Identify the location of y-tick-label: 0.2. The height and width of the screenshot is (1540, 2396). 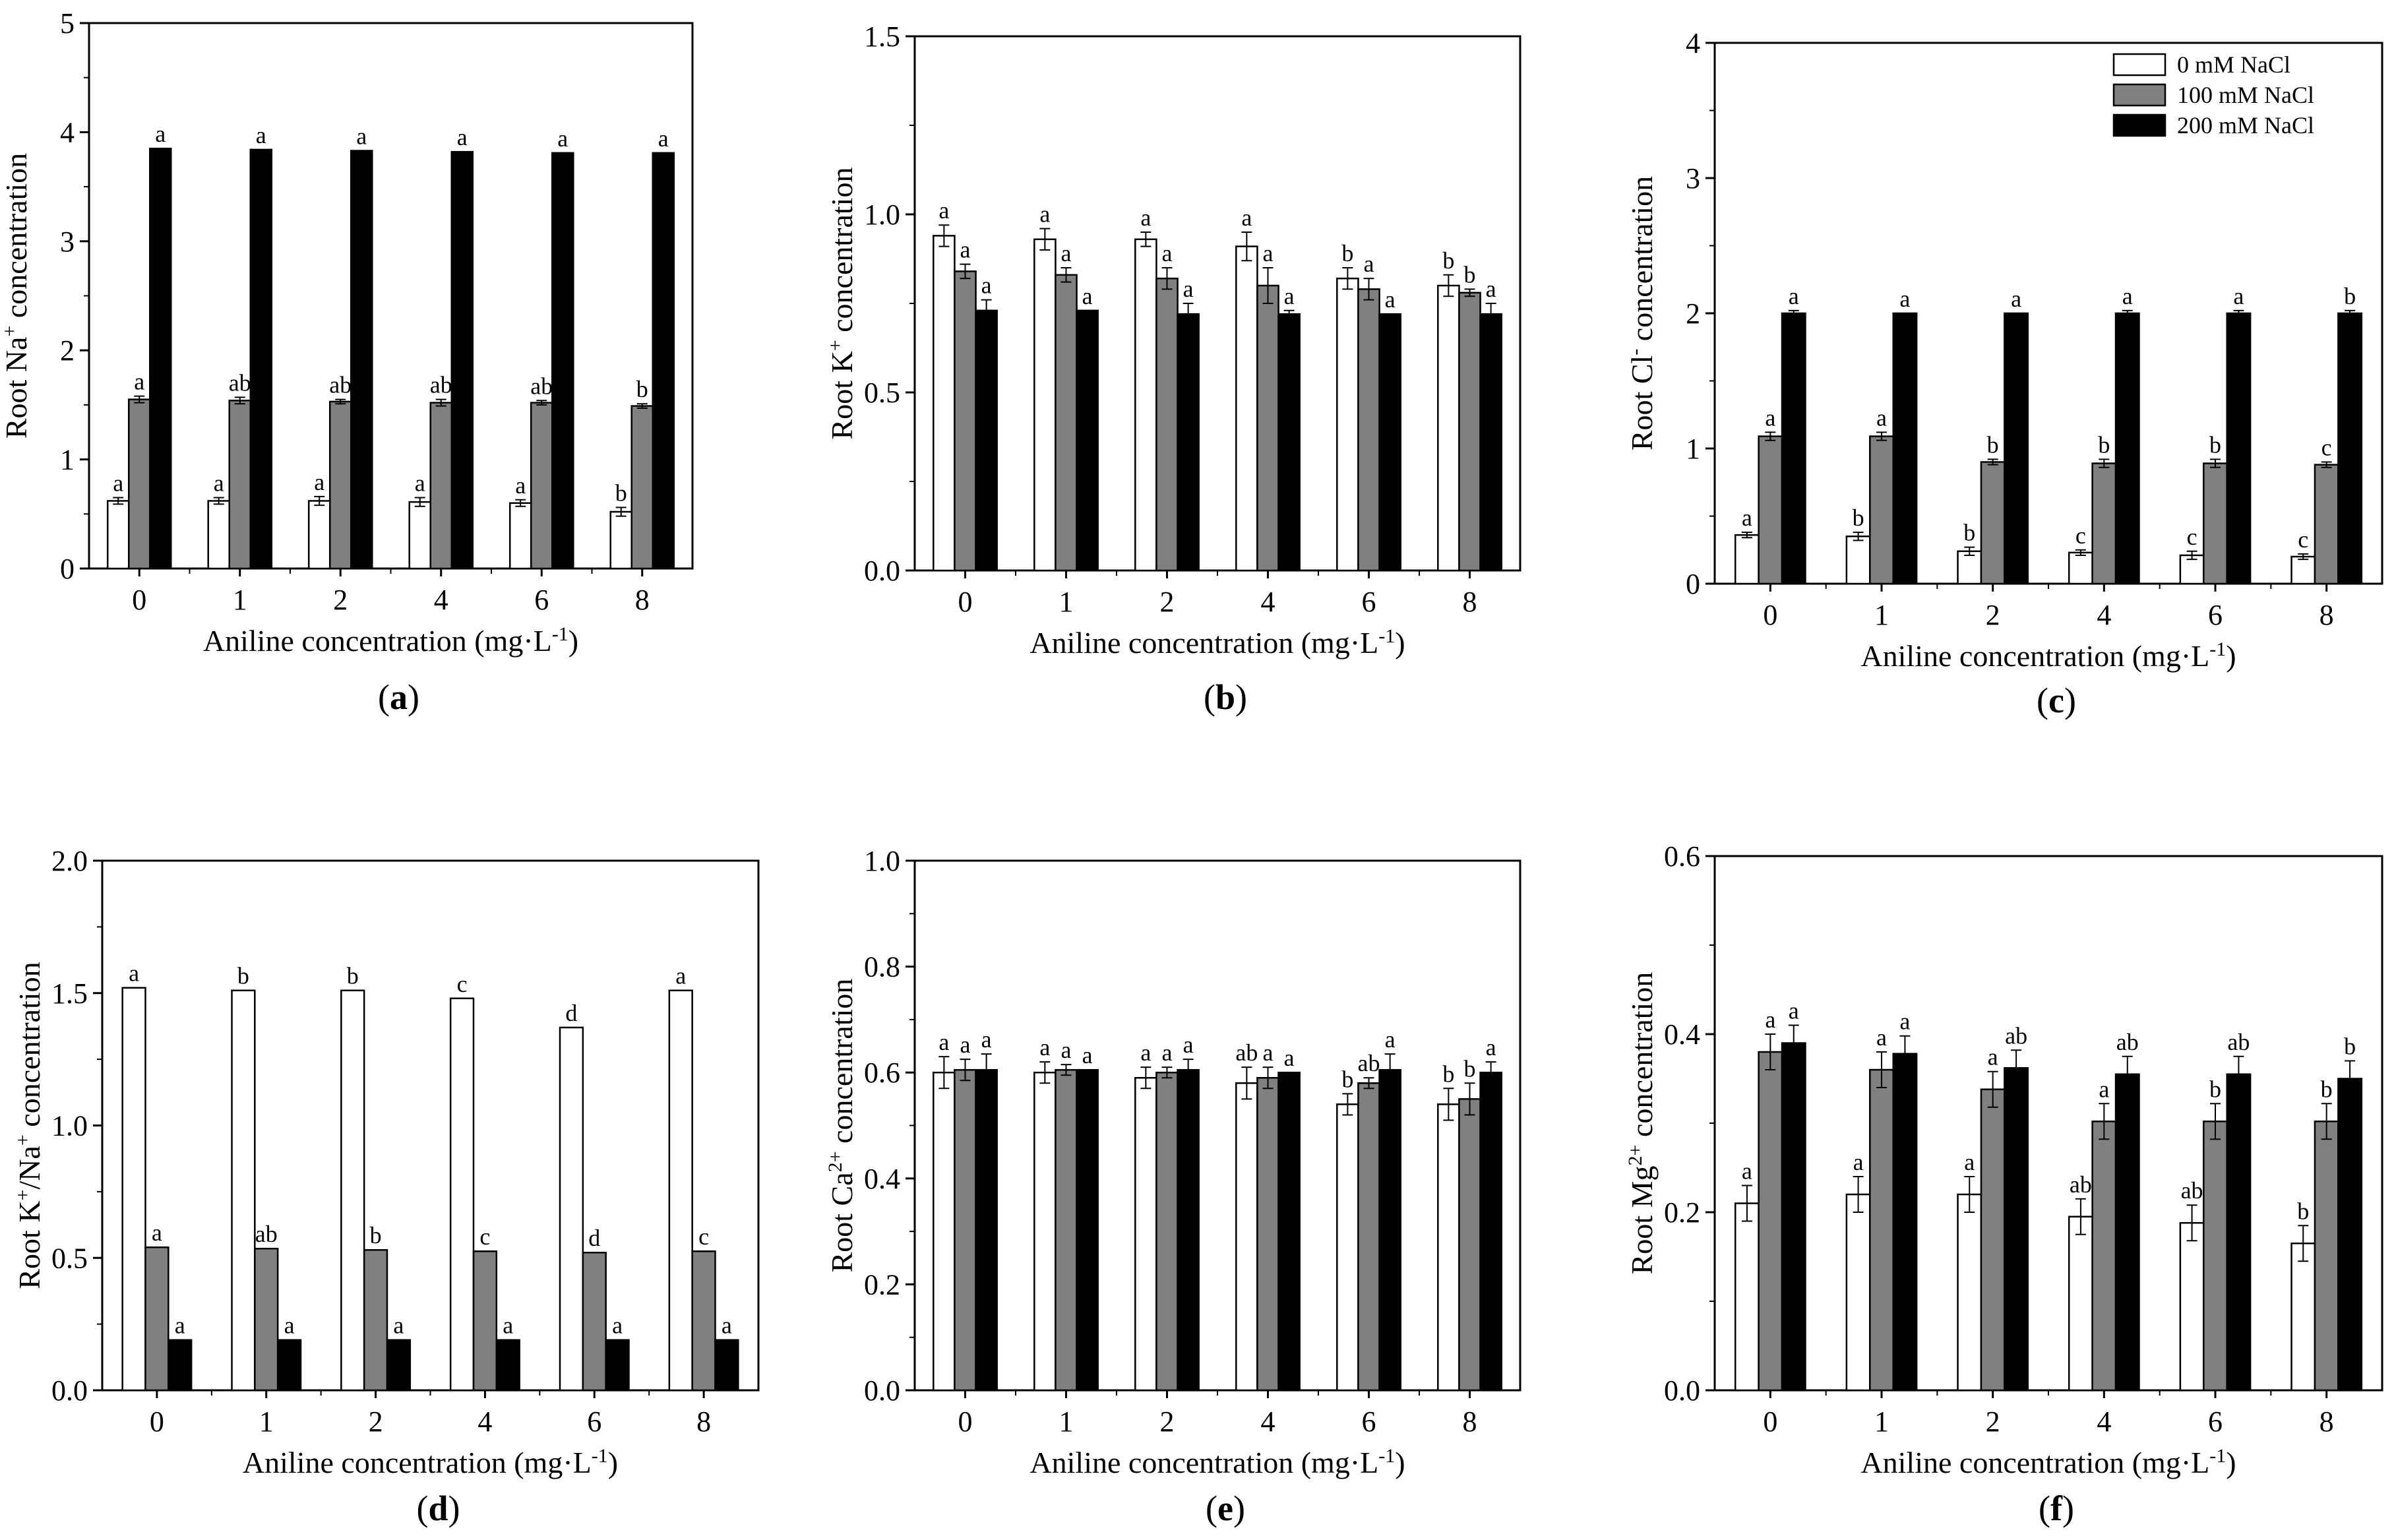
(1682, 1212).